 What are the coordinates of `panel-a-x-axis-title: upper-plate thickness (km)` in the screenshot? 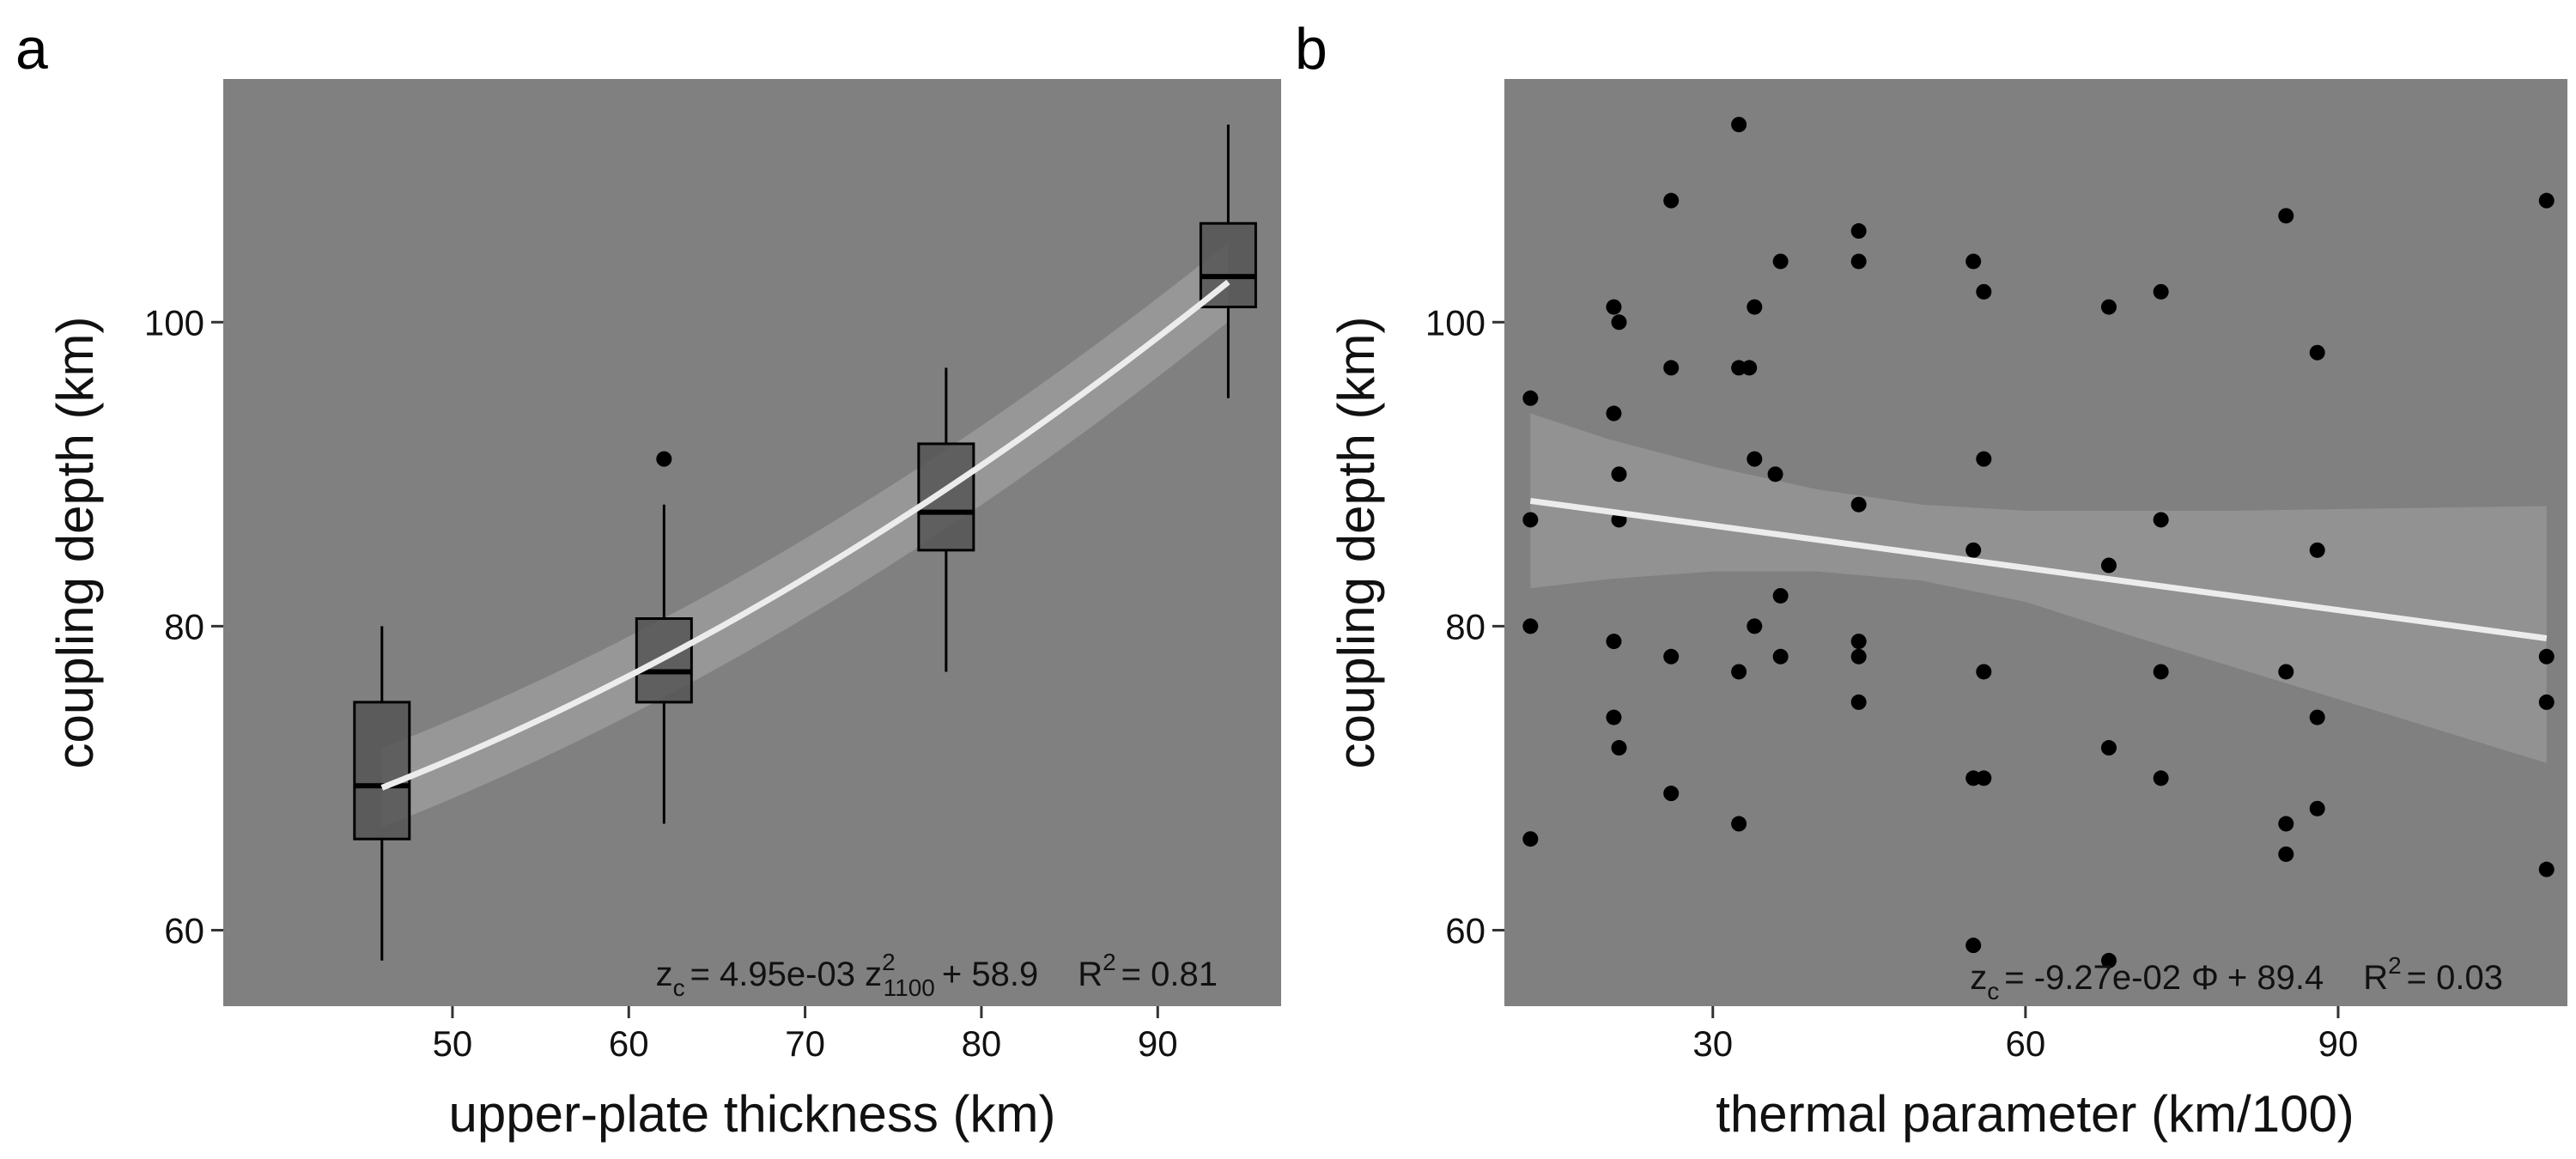 It's located at (753, 1114).